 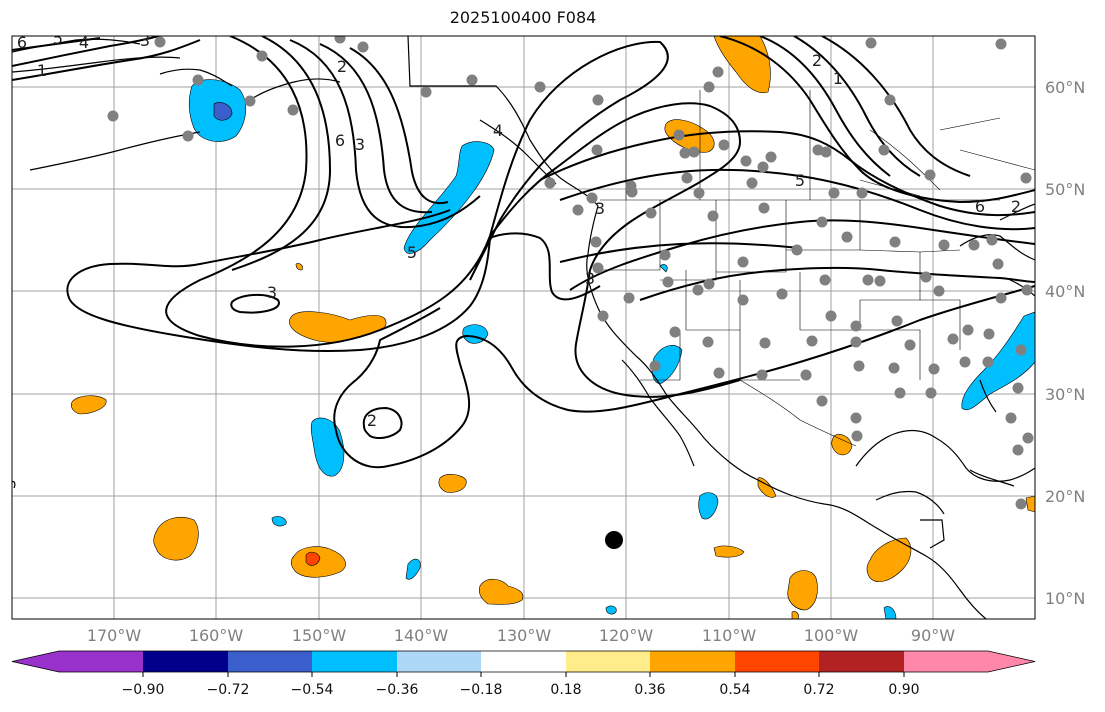 I want to click on latitude-label: 50°N, so click(x=1065, y=189).